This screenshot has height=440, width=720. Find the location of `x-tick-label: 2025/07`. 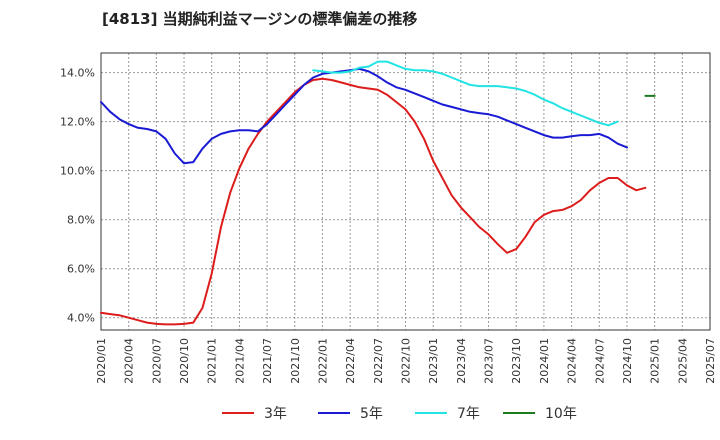

x-tick-label: 2025/07 is located at coordinates (710, 361).